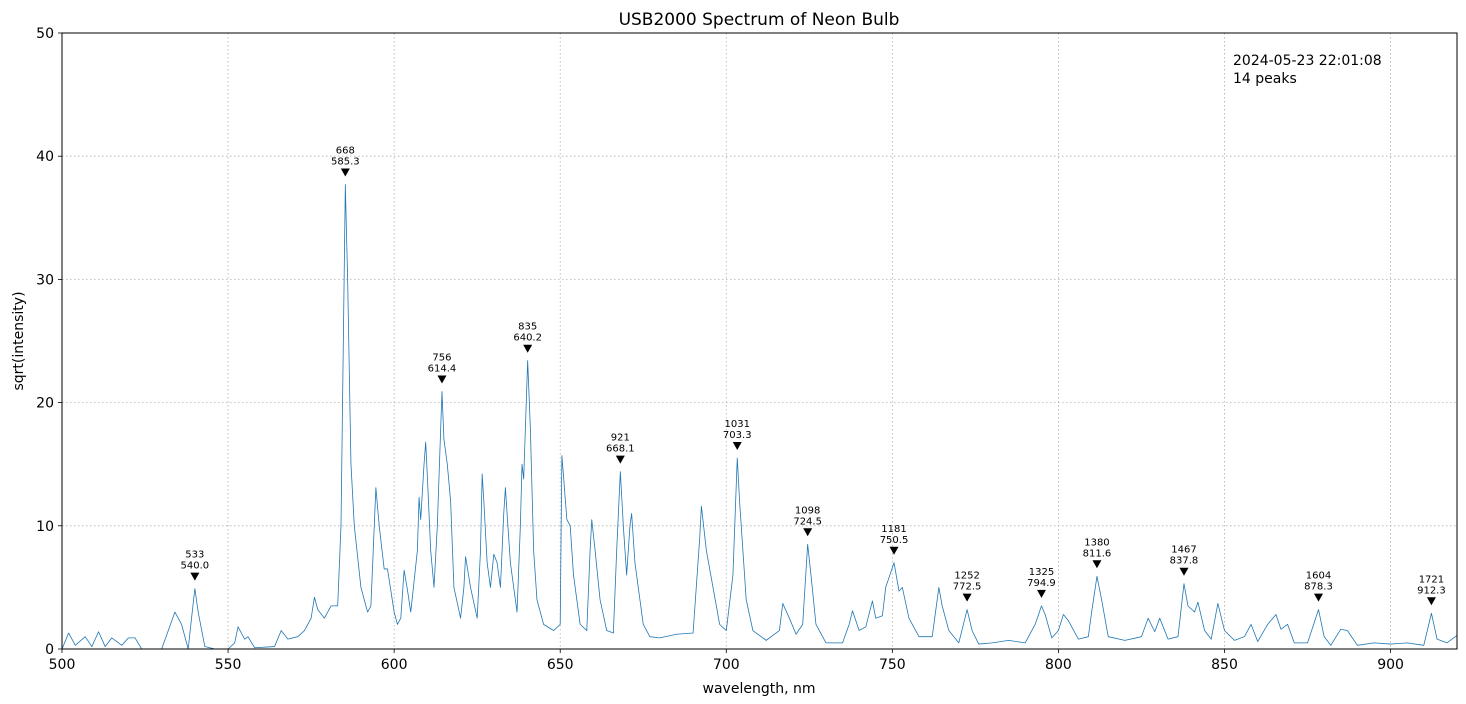 The image size is (1466, 704). I want to click on x-tick-label: 500, so click(62, 665).